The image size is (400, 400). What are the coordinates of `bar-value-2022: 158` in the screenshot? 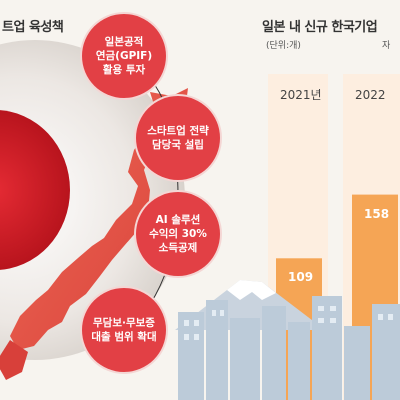 It's located at (377, 213).